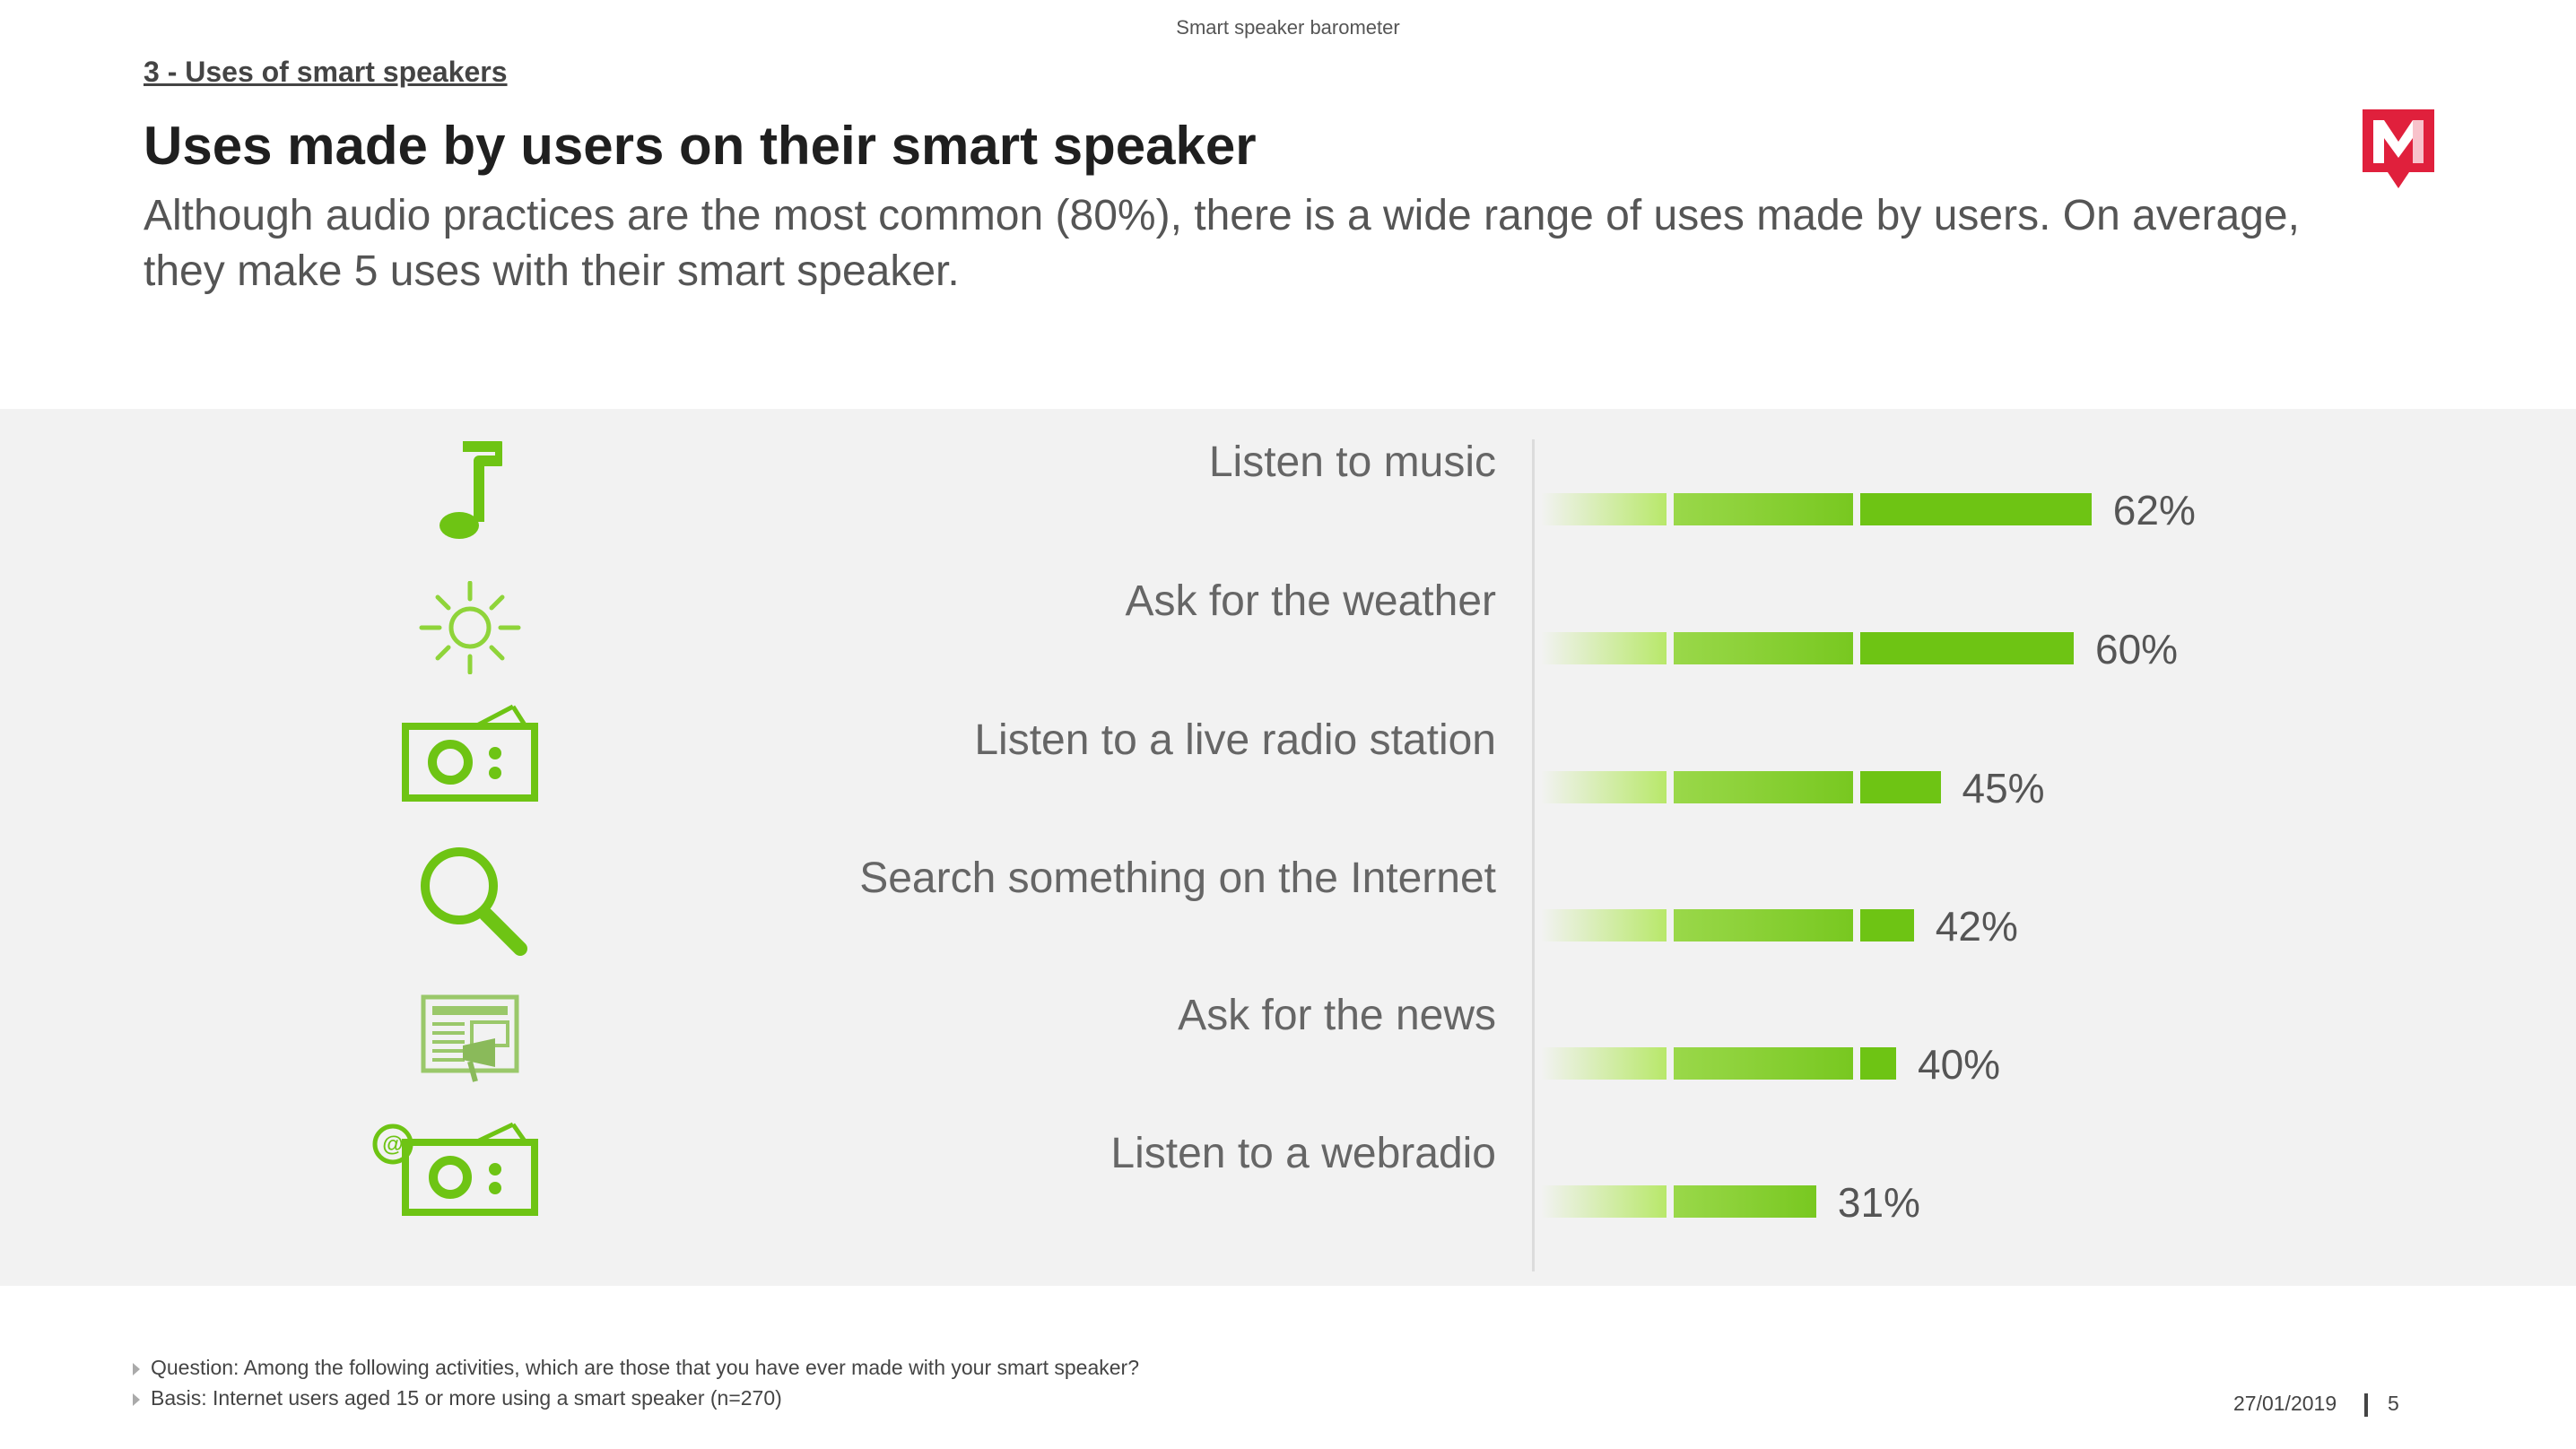  What do you see at coordinates (2366, 1405) in the screenshot?
I see `footer-separator` at bounding box center [2366, 1405].